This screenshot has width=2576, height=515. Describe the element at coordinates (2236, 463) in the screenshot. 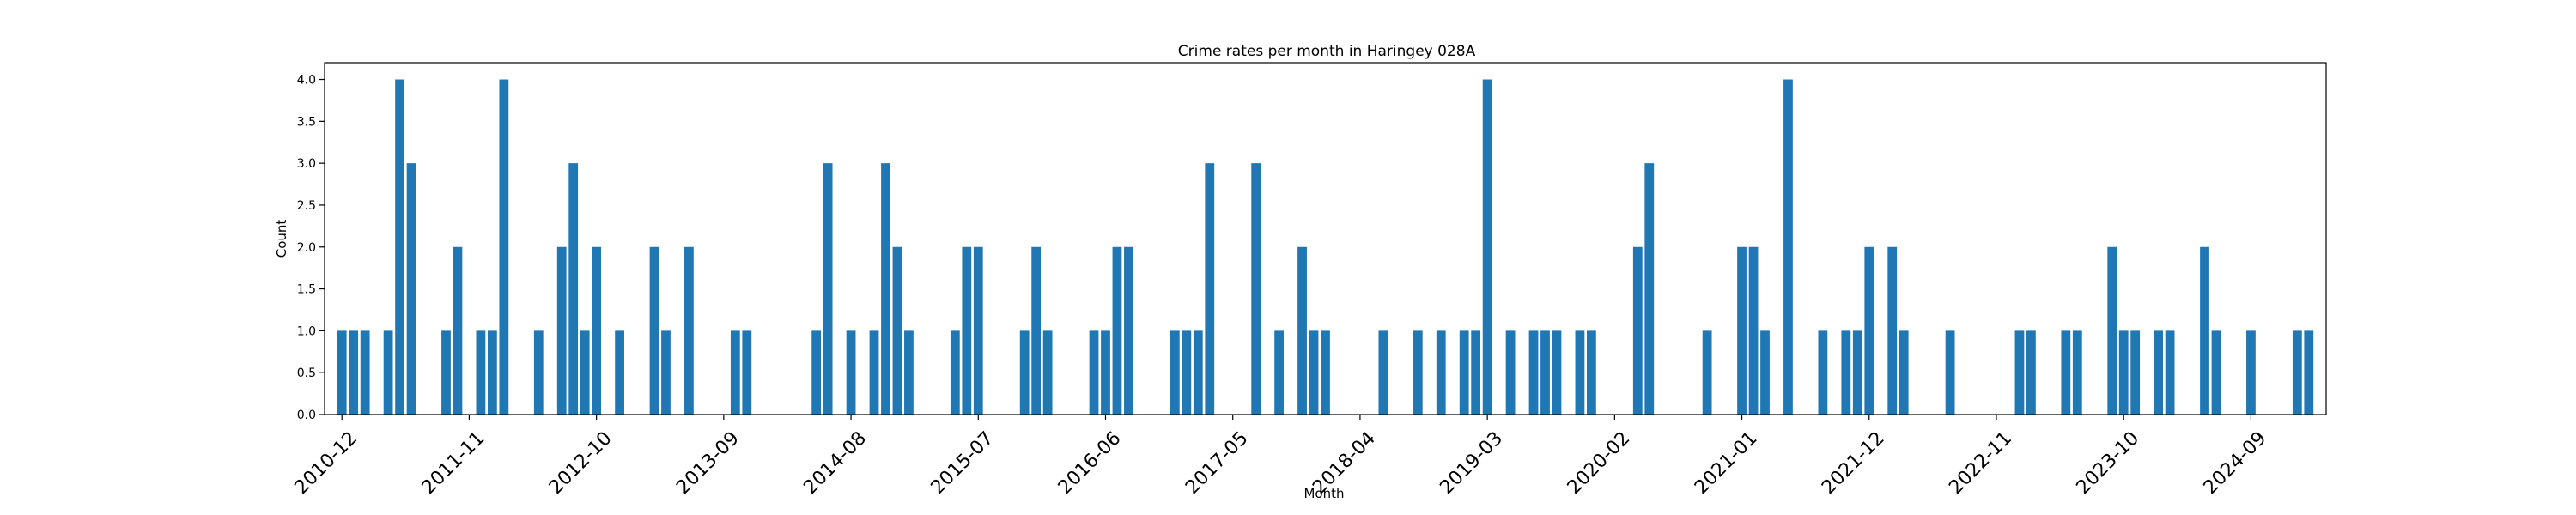

I see `x-tick-label: 2024-09` at that location.